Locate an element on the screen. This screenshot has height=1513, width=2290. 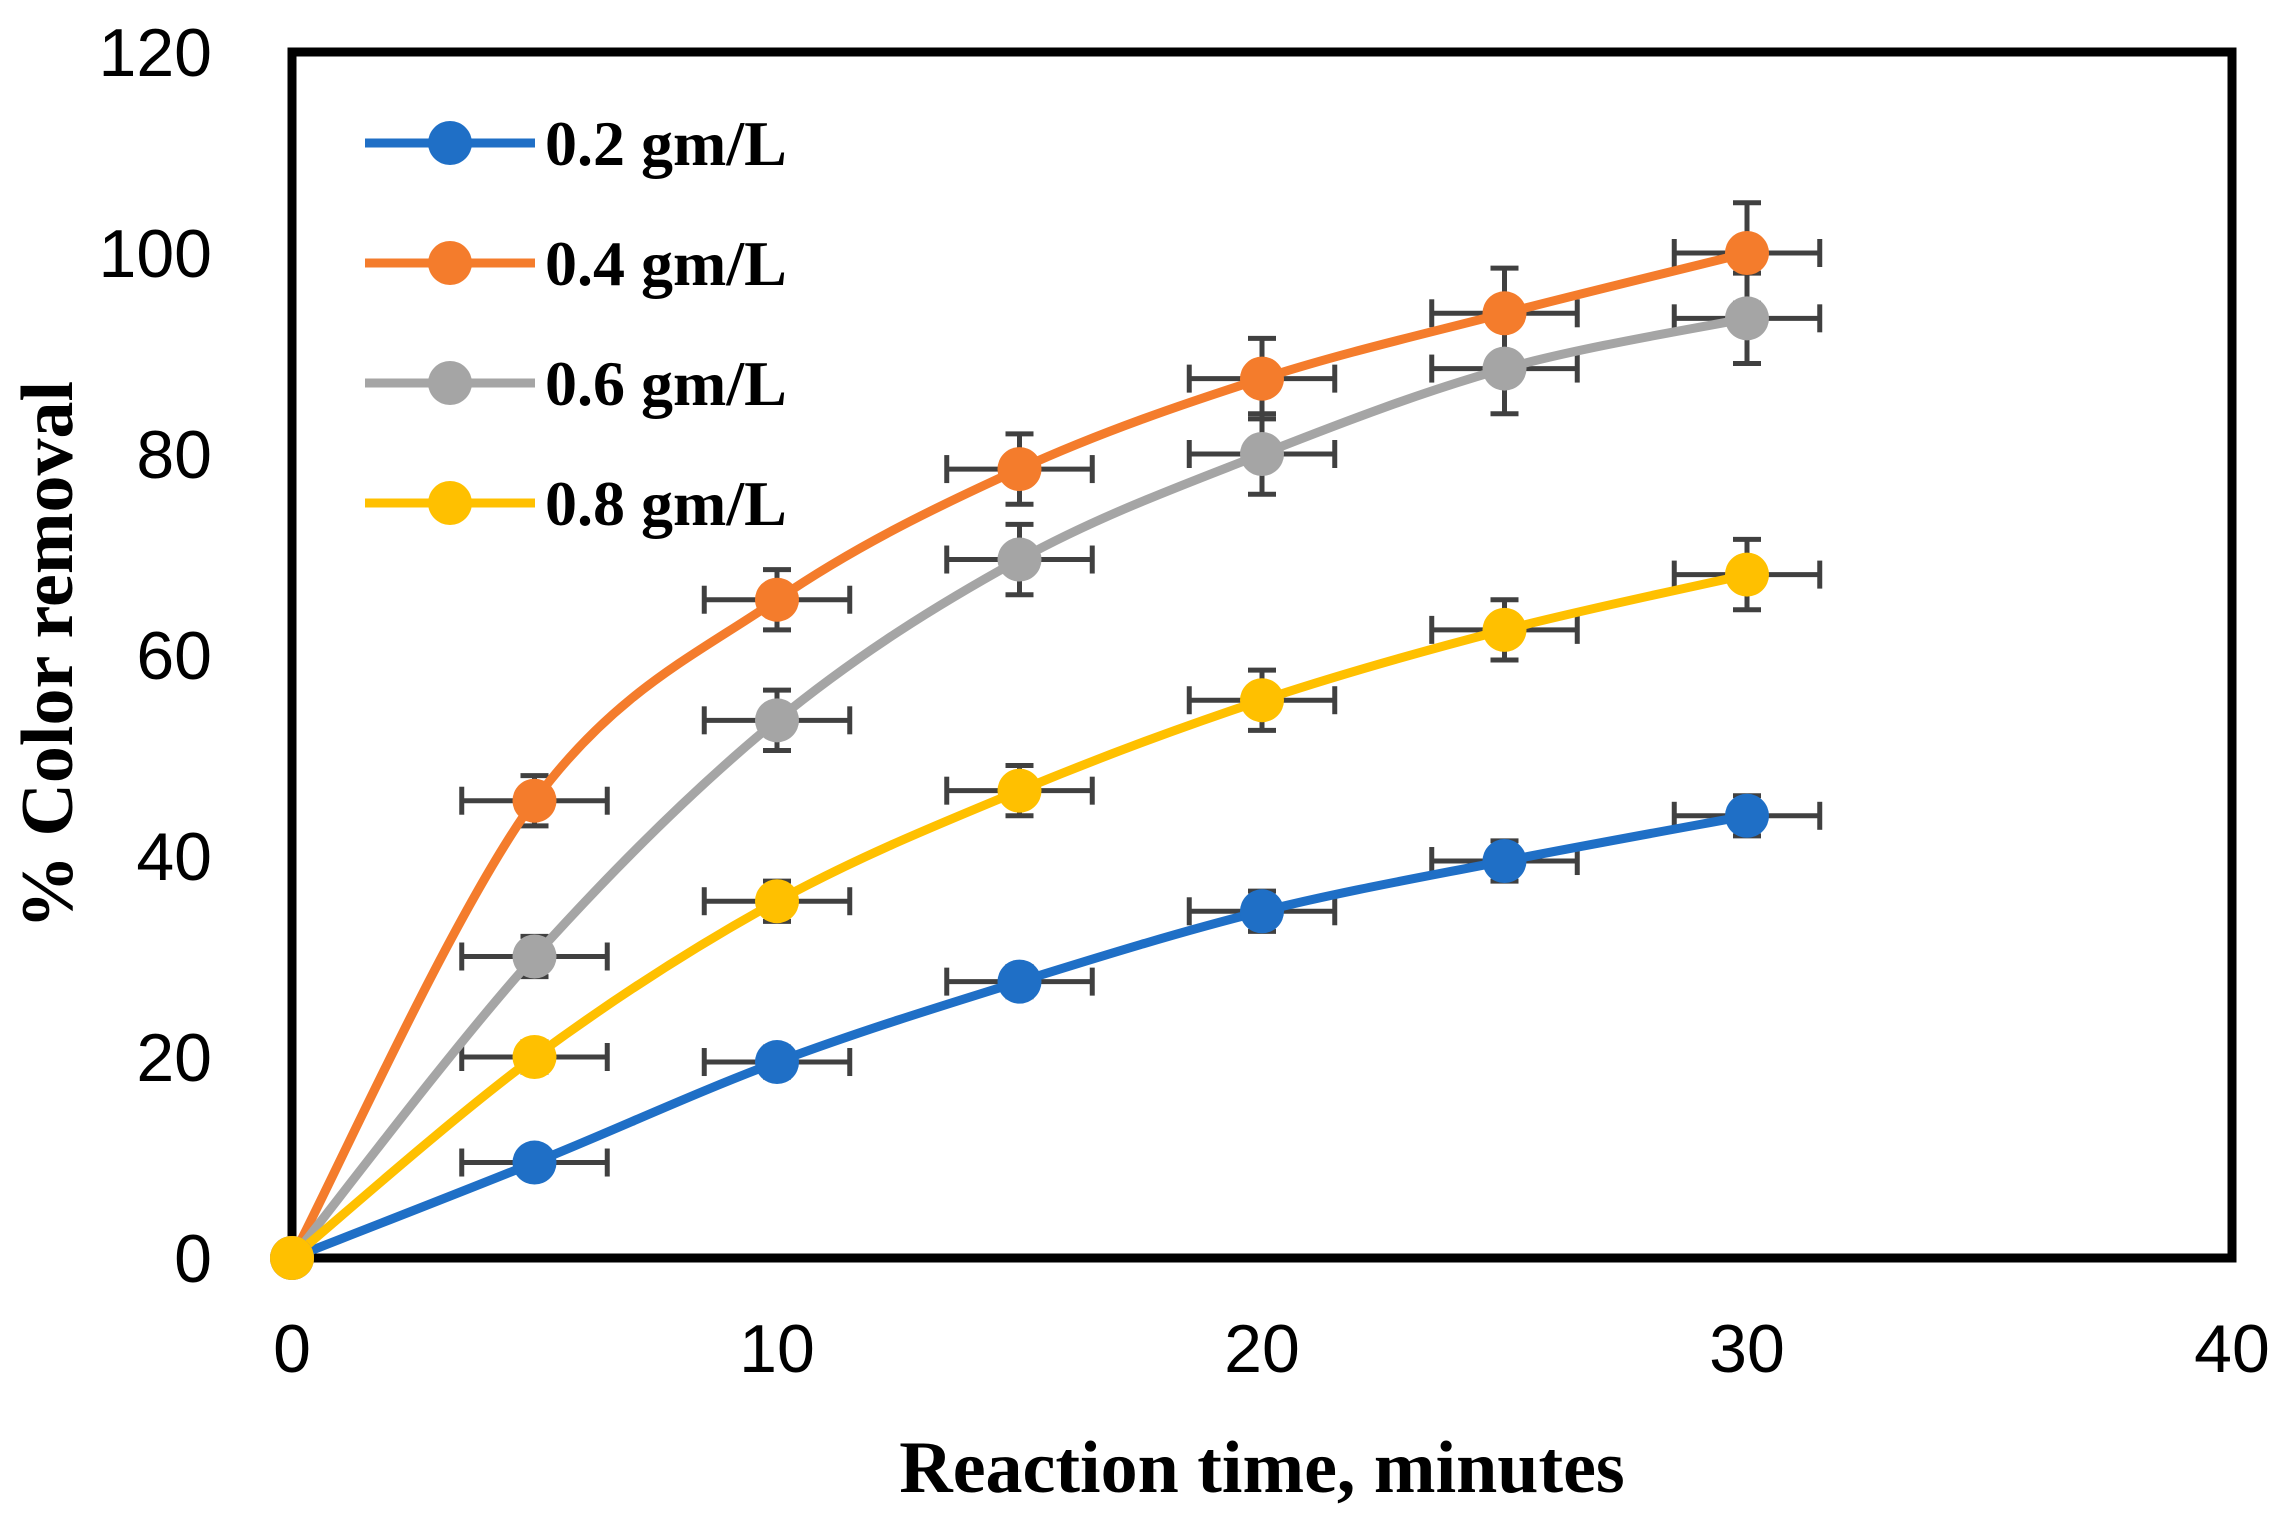
y-axis-title: % Color removal is located at coordinates (48, 655).